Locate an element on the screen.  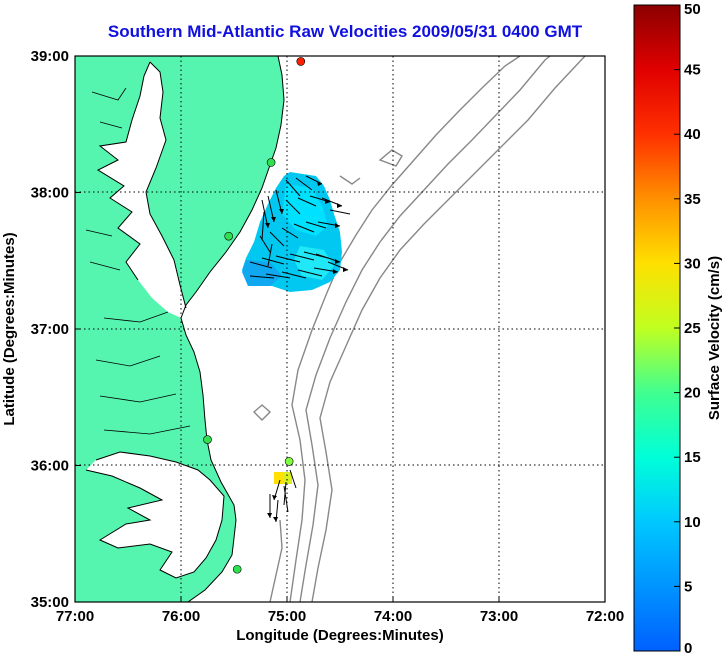
colorbar-tick-label: 0 is located at coordinates (688, 648).